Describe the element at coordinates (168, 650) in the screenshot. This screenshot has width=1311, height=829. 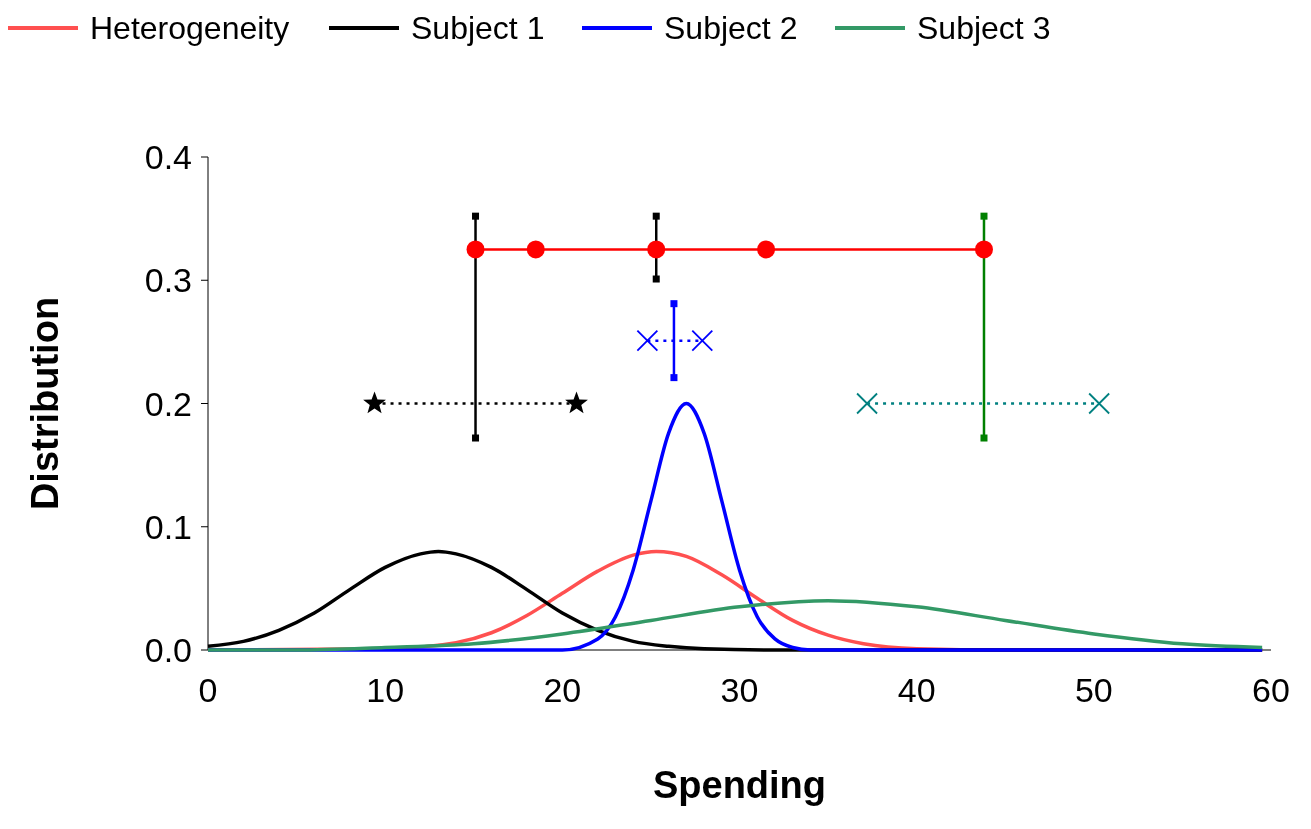
I see `y-tick-label: 0.0` at that location.